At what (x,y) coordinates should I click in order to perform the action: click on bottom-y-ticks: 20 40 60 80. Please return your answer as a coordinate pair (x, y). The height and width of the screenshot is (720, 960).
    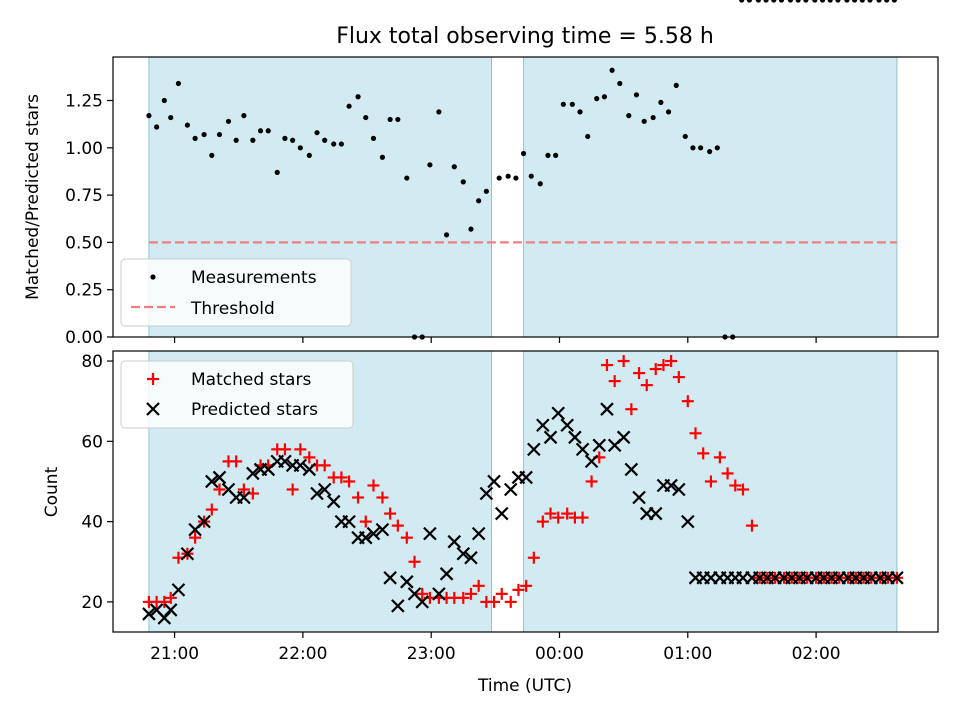
    Looking at the image, I should click on (97, 482).